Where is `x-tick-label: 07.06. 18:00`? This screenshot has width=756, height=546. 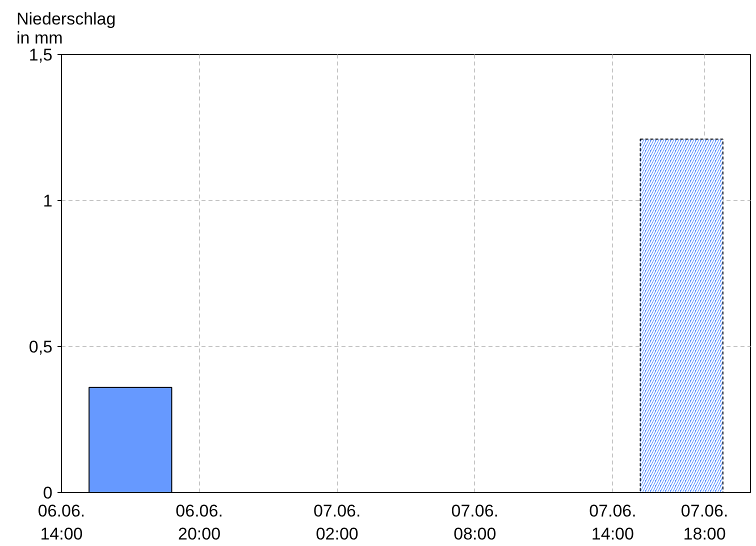
x-tick-label: 07.06. 18:00 is located at coordinates (704, 523).